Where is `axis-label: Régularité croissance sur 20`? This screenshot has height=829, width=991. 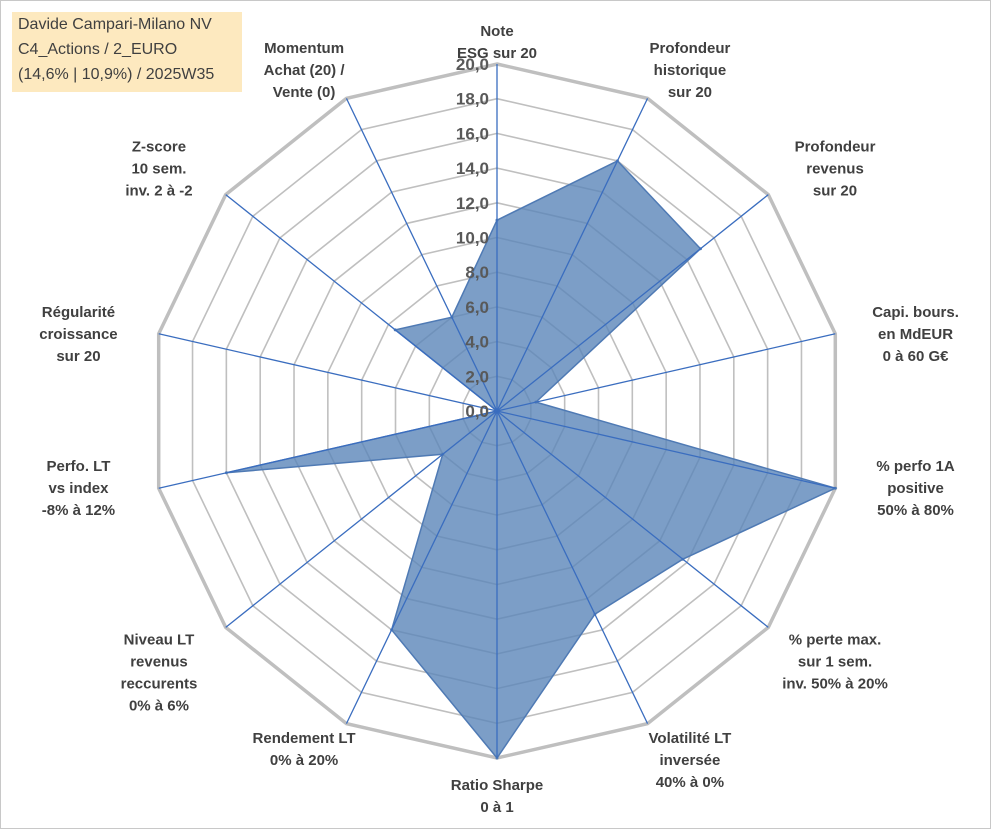 axis-label: Régularité croissance sur 20 is located at coordinates (78, 334).